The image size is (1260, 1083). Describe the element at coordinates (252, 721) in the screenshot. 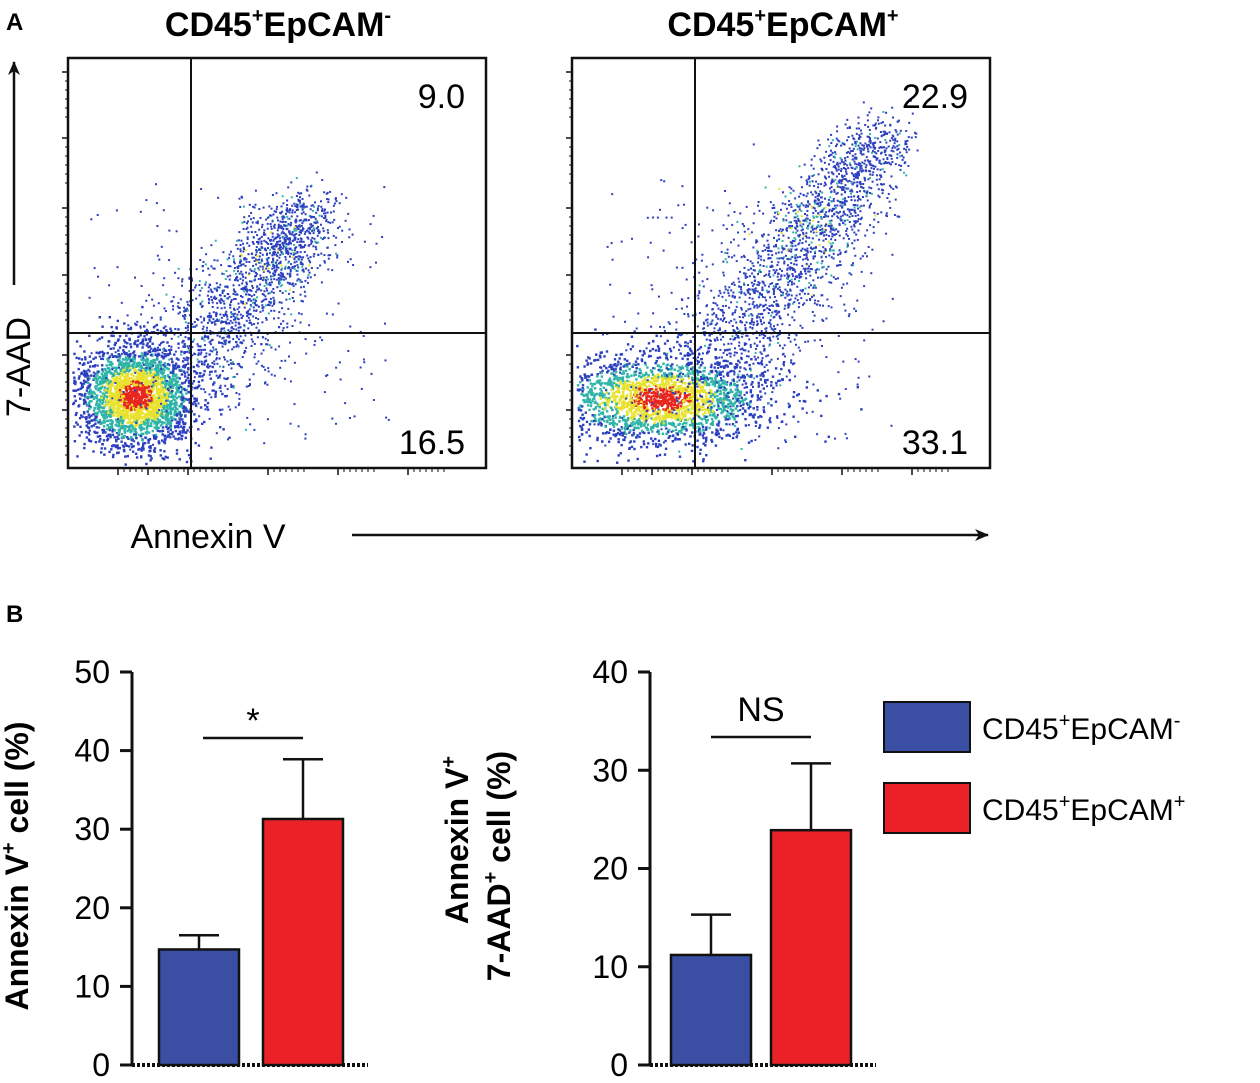

I see `bar-chart-1-significance-label: *` at that location.